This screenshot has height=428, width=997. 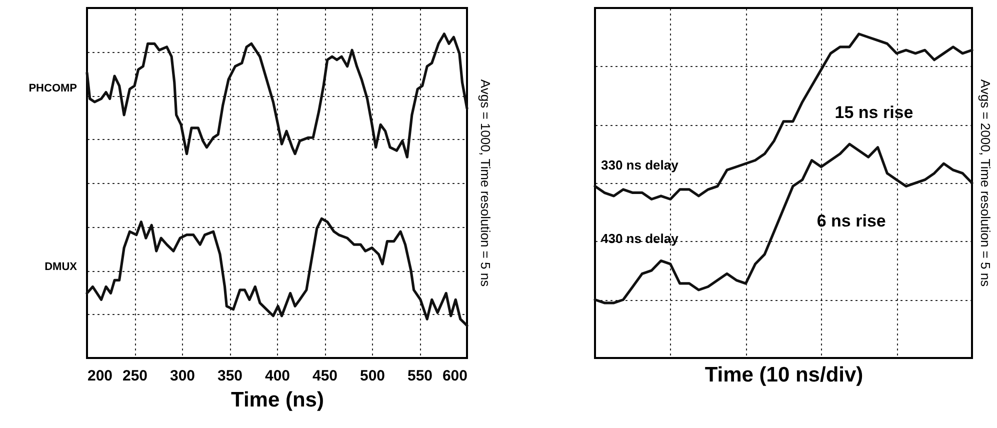 I want to click on x-tick-label: 600, so click(x=455, y=376).